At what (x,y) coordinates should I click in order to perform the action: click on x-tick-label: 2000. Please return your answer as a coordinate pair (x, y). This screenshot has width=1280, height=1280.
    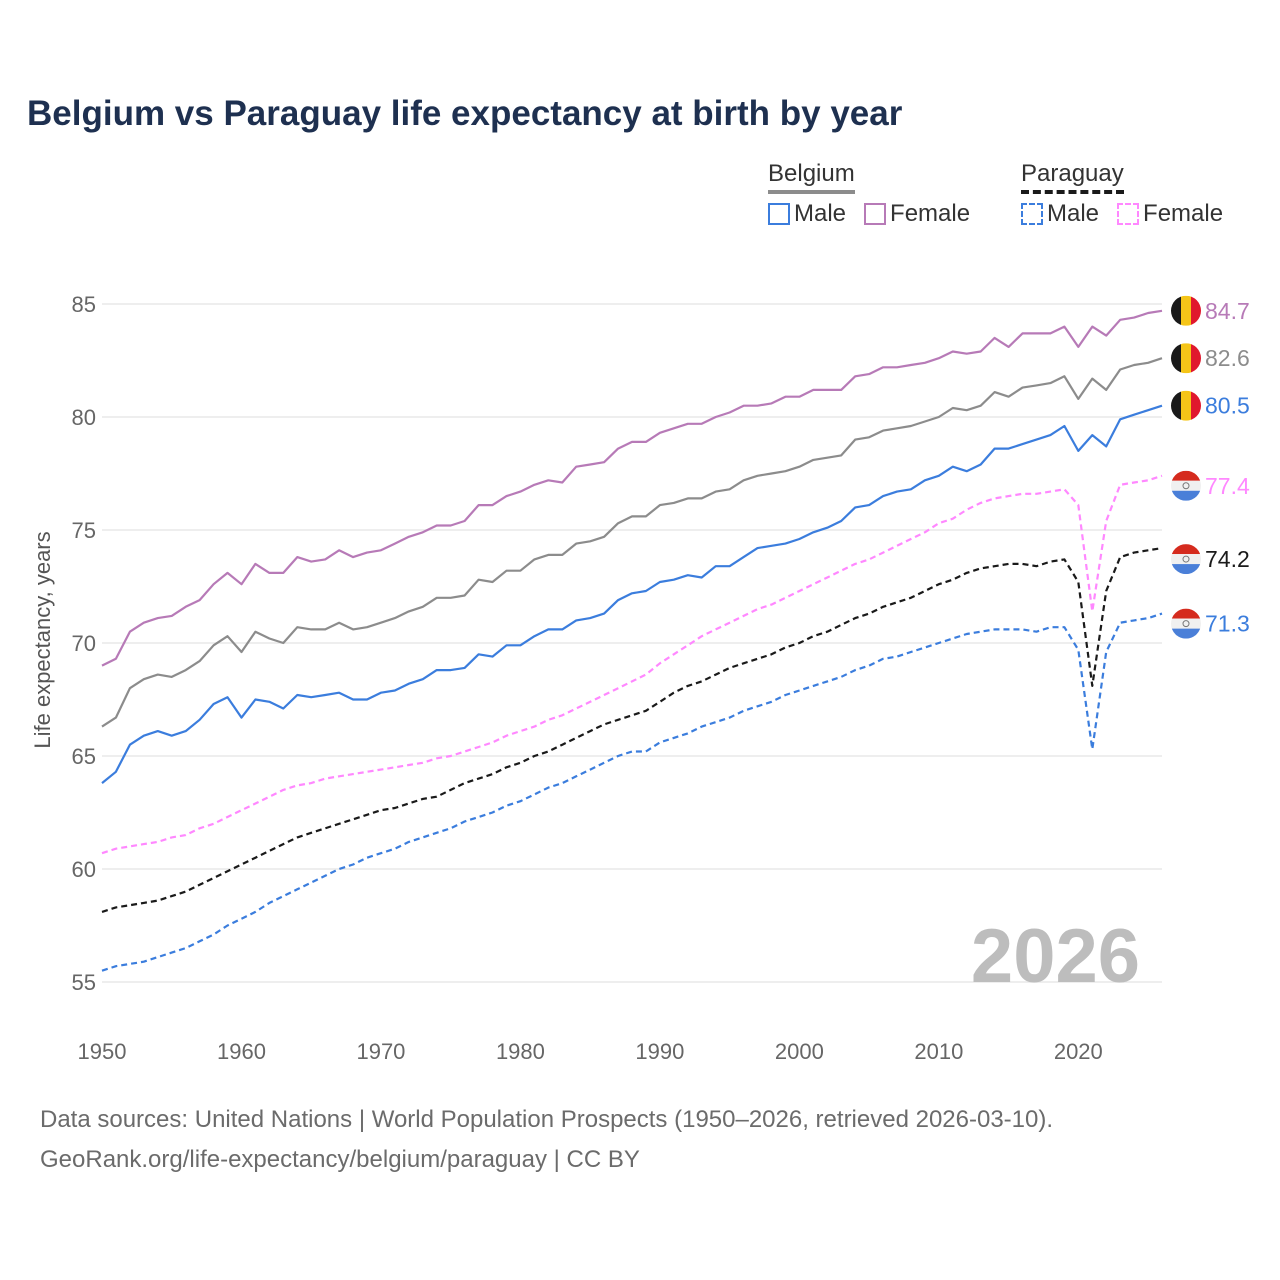
    Looking at the image, I should click on (799, 1051).